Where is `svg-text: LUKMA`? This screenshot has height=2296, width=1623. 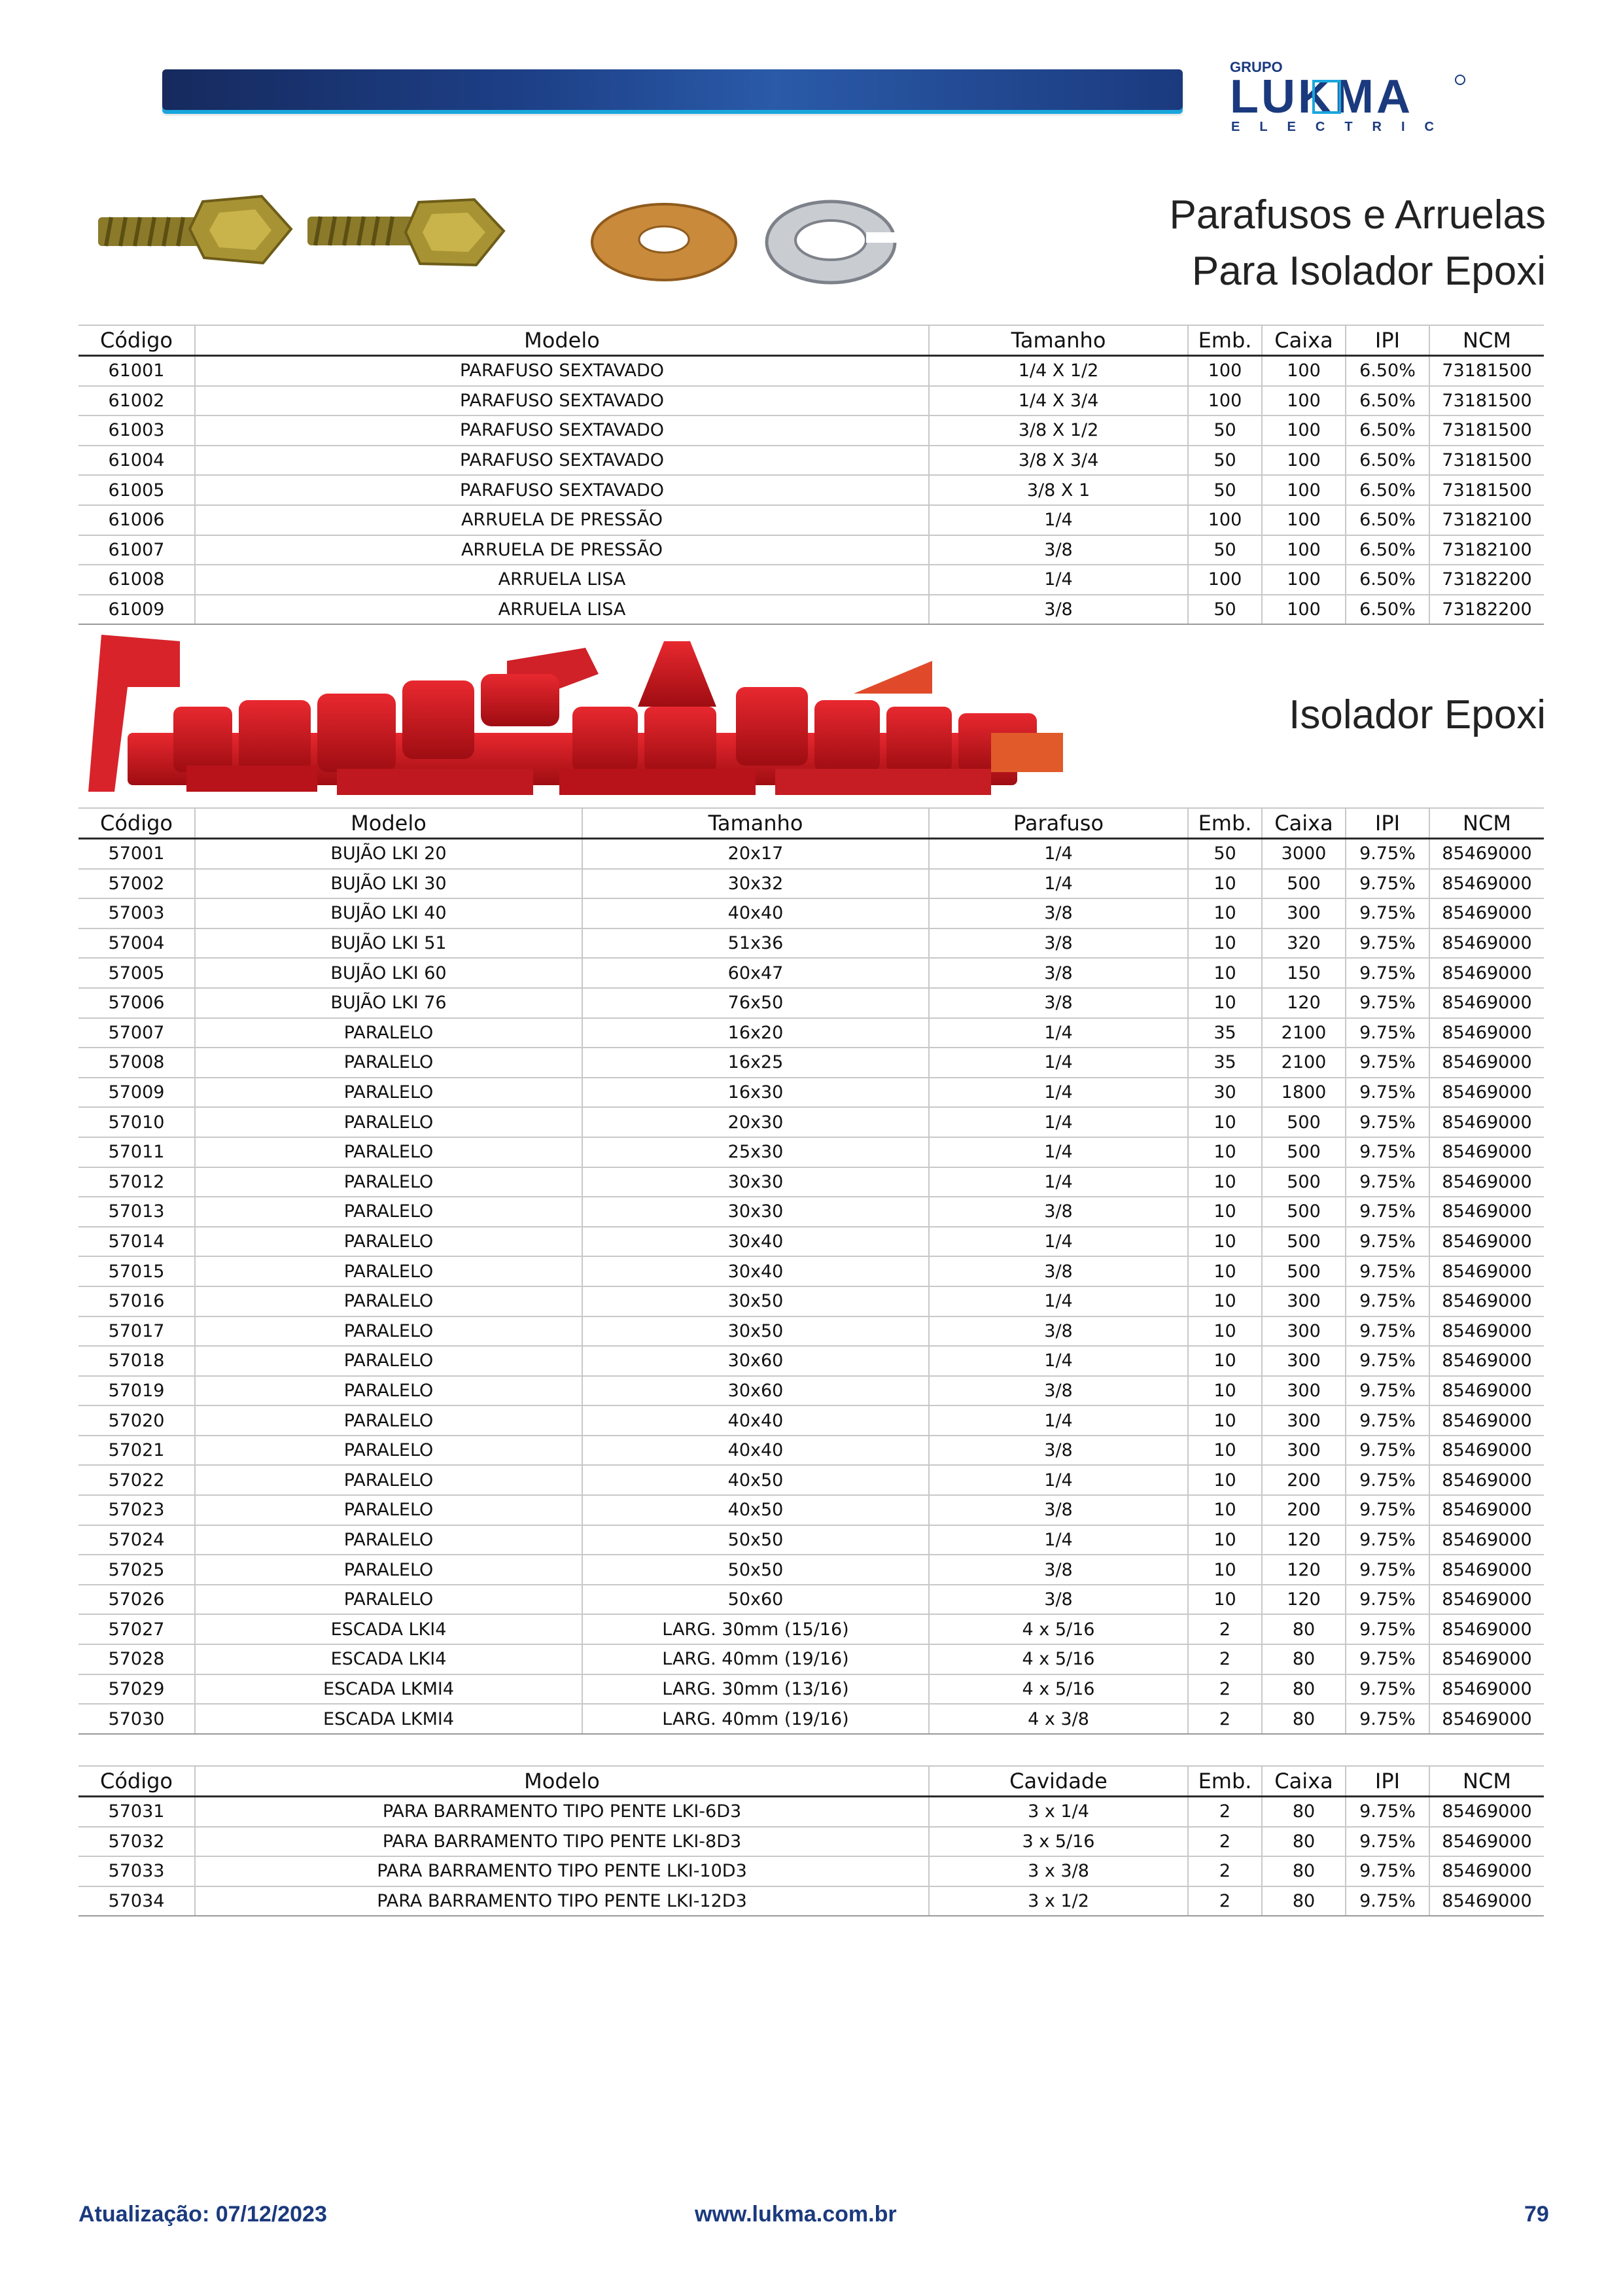
svg-text: LUKMA is located at coordinates (1322, 97).